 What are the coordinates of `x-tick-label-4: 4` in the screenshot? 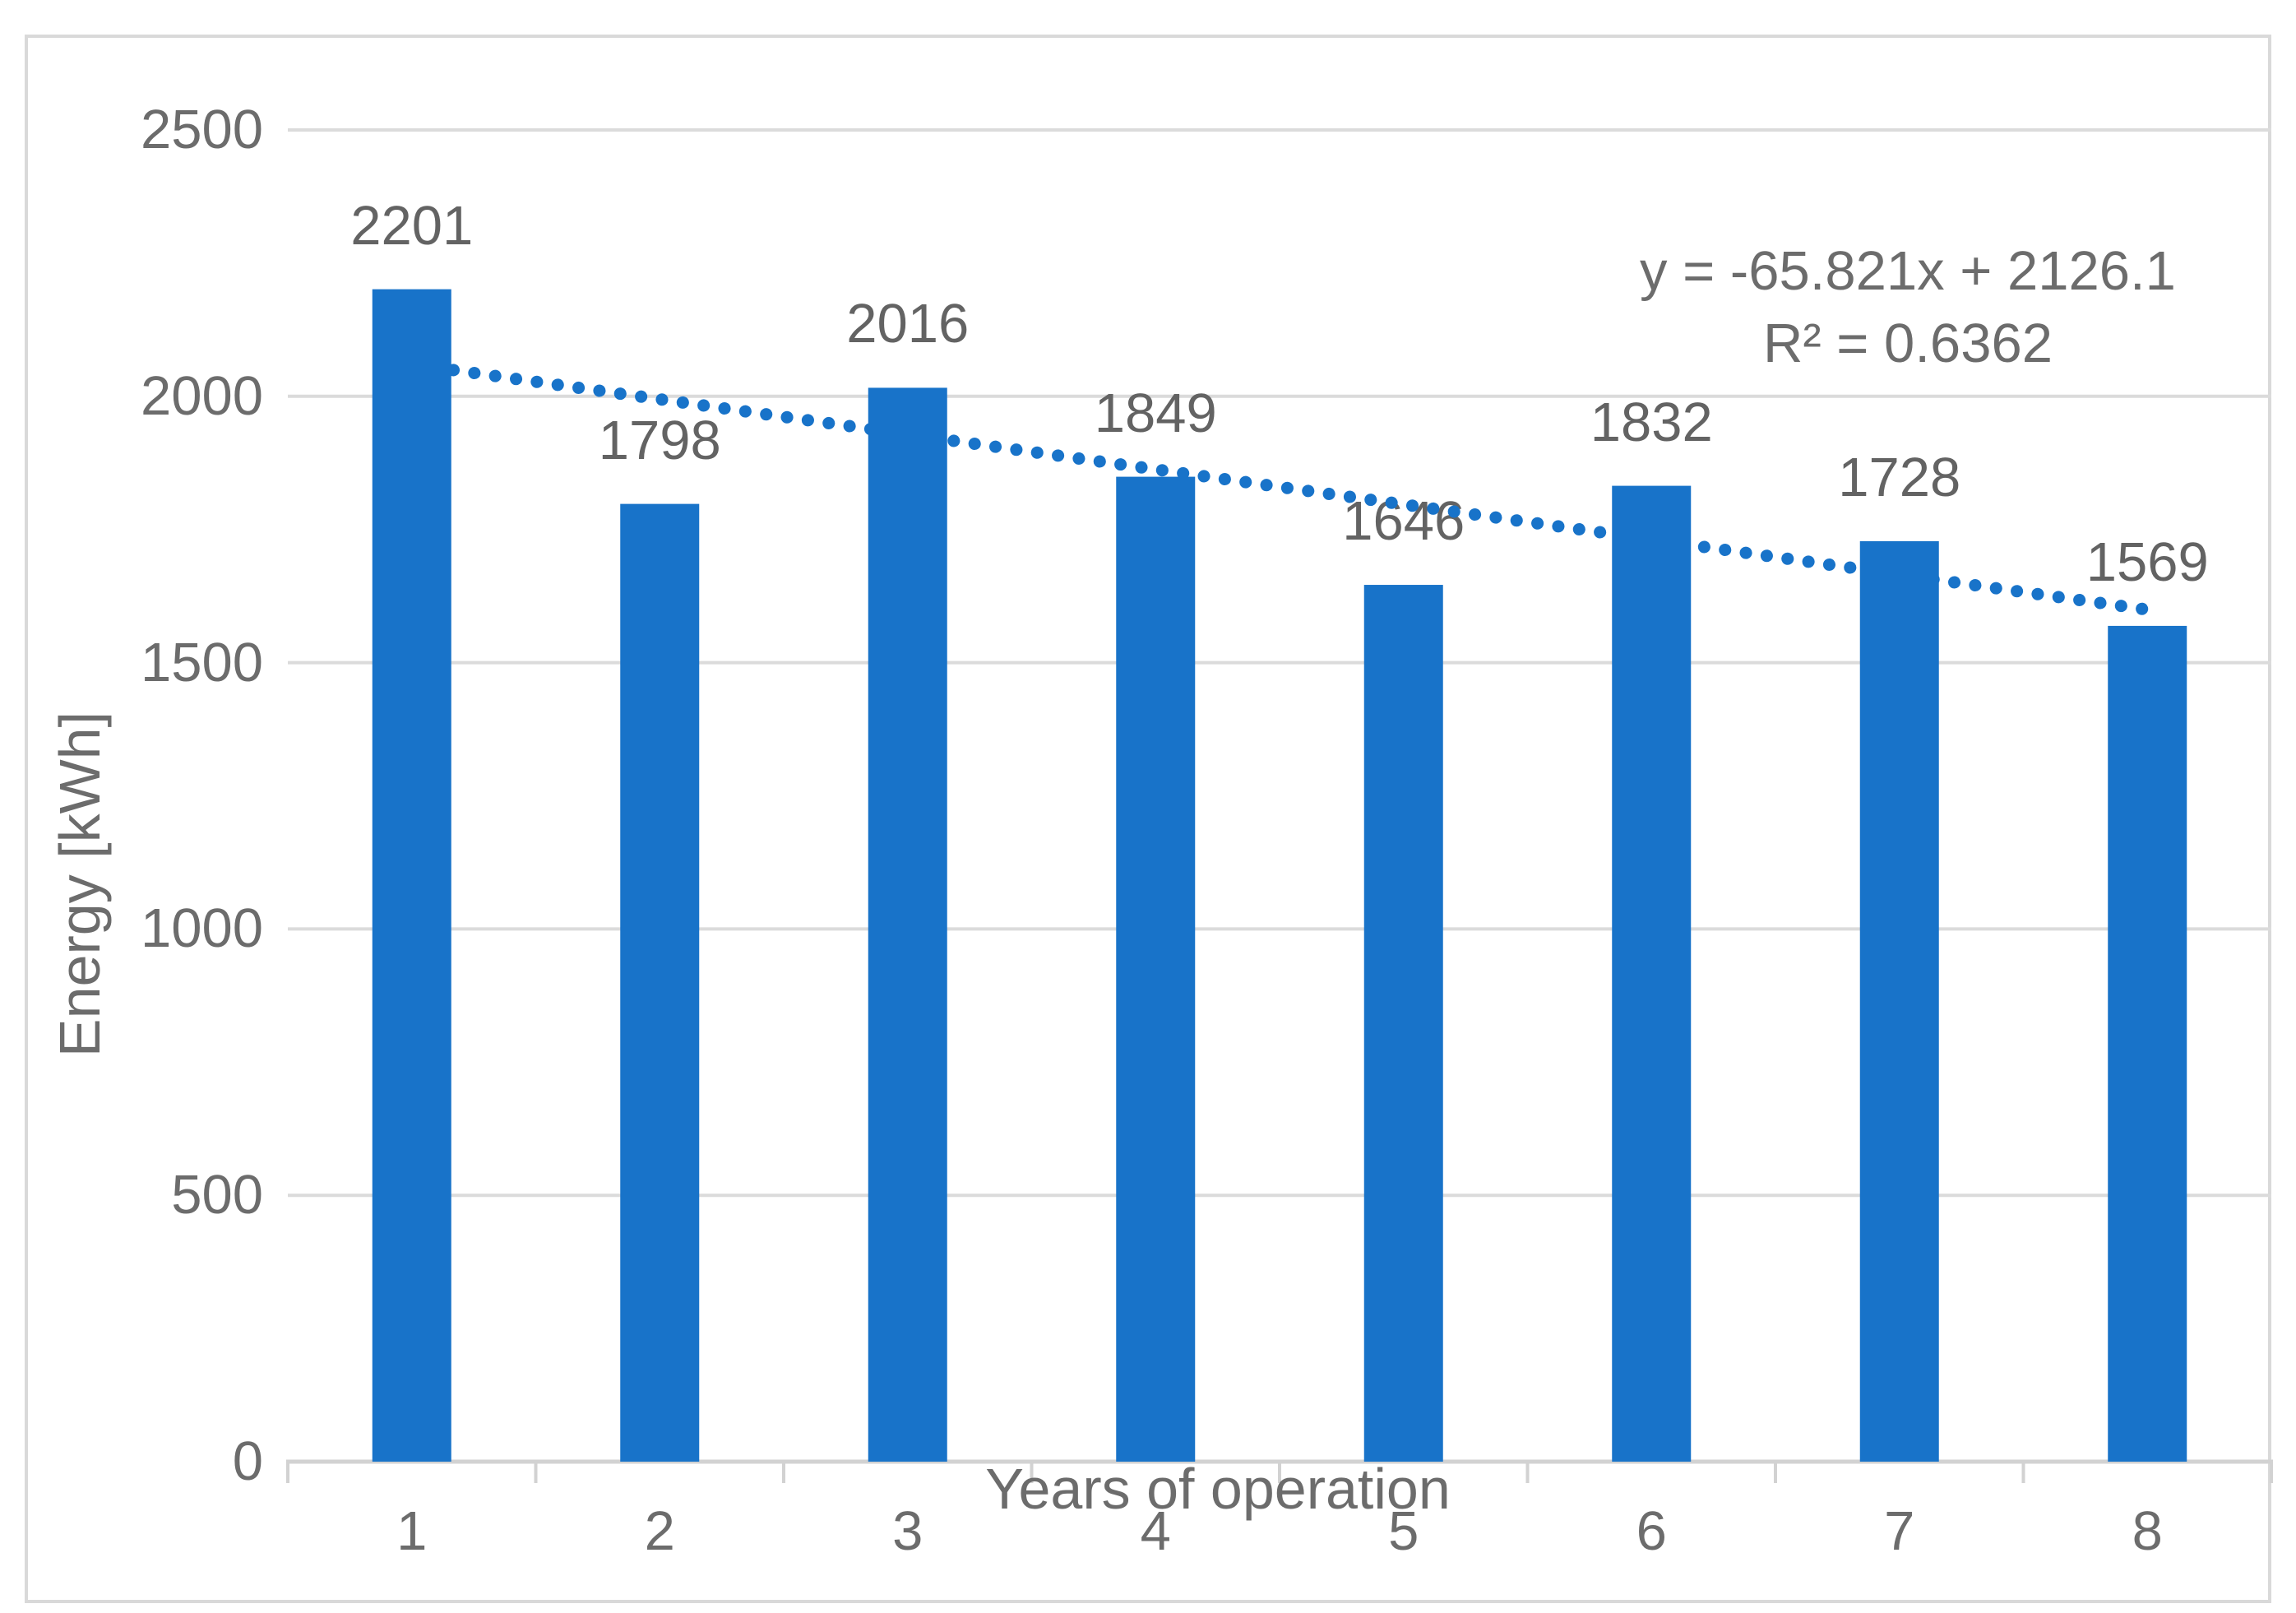 It's located at (1155, 1531).